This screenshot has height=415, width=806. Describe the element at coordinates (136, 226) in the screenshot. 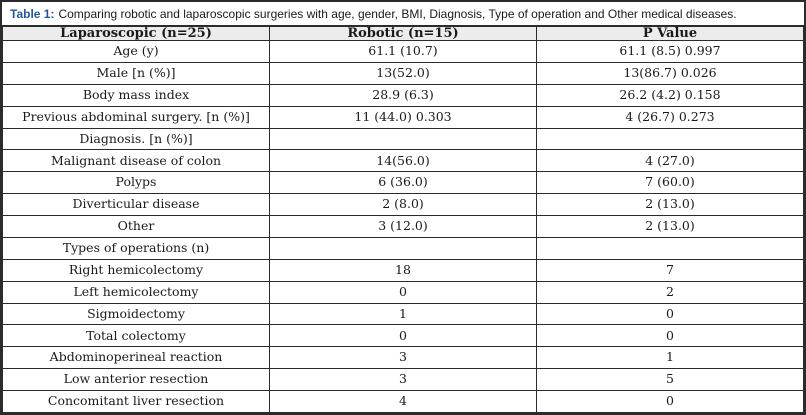

I see `row-label-cell: Other` at that location.